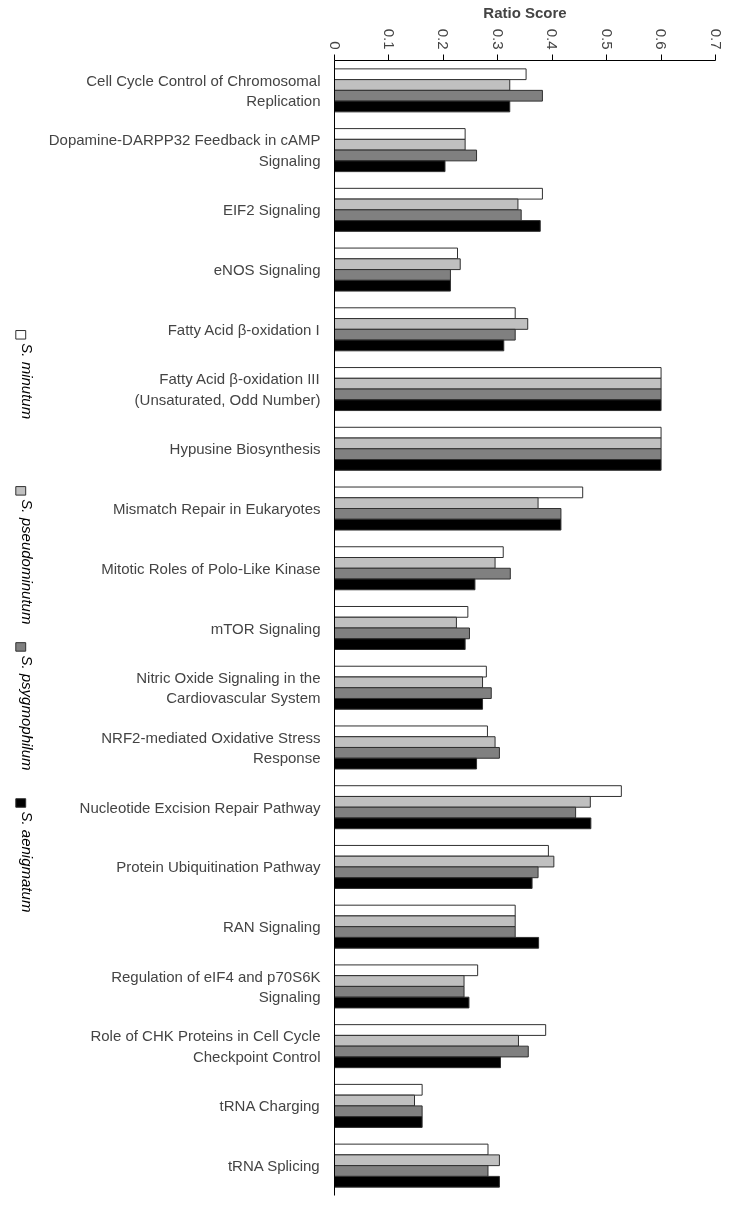  Describe the element at coordinates (271, 927) in the screenshot. I see `y-tick-label: RAN Signaling` at that location.